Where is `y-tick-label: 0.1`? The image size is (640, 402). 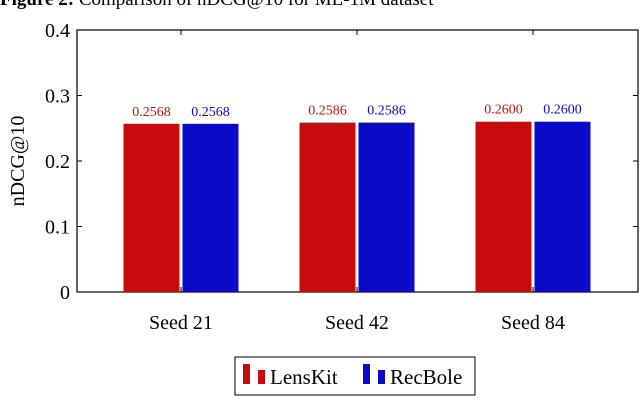 y-tick-label: 0.1 is located at coordinates (57, 228).